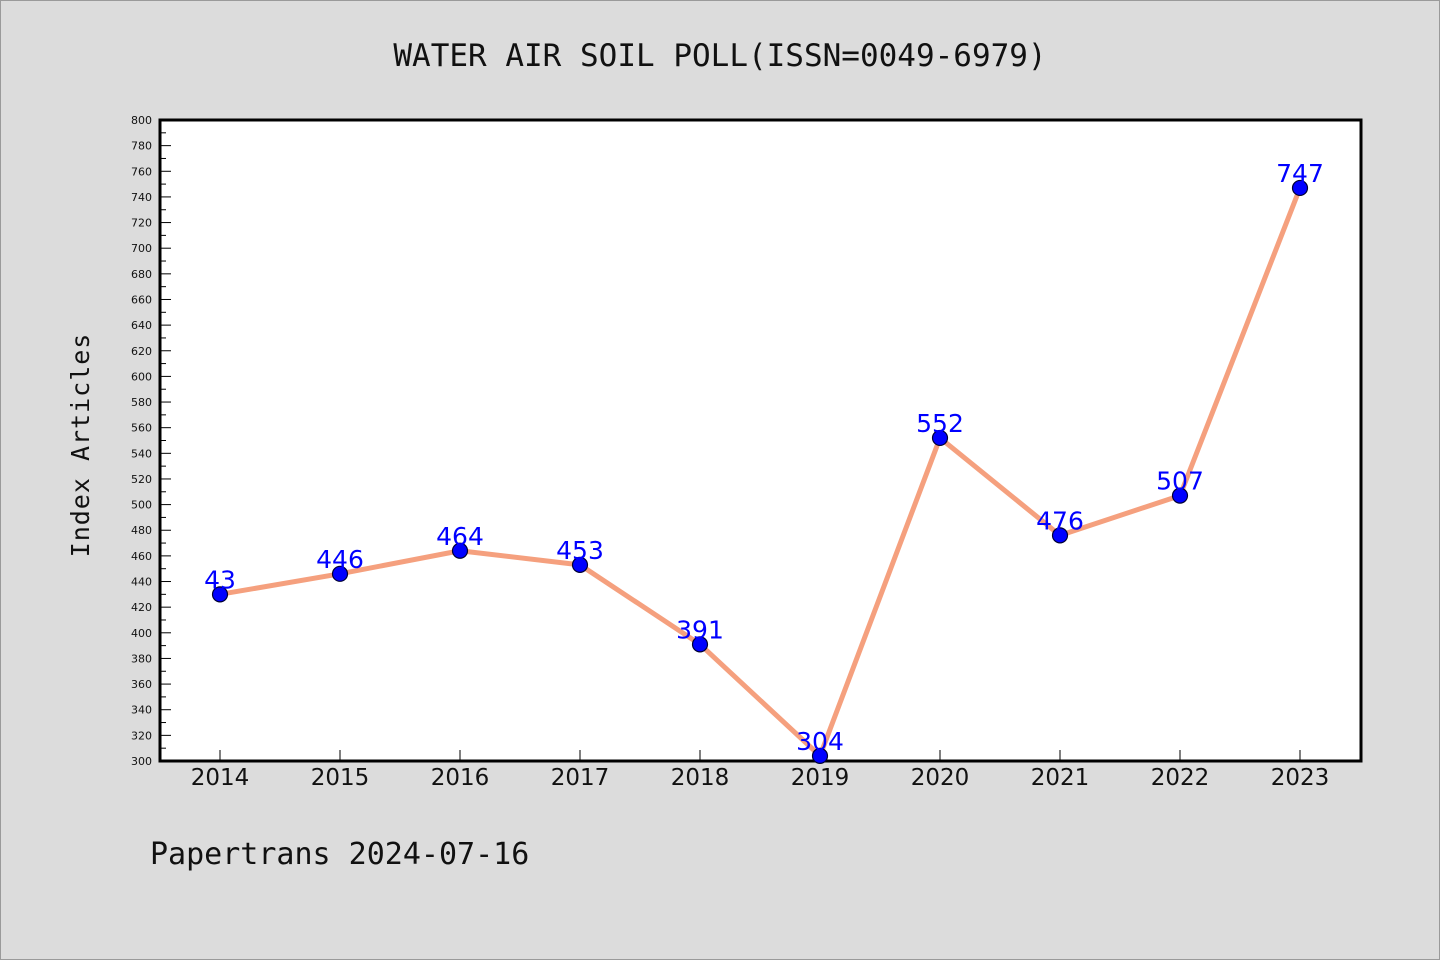  Describe the element at coordinates (141, 607) in the screenshot. I see `y-tick-label: 420` at that location.